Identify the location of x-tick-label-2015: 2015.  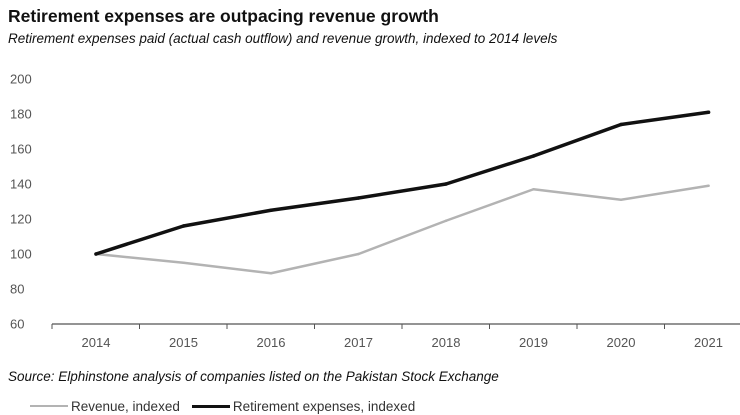
(183, 342).